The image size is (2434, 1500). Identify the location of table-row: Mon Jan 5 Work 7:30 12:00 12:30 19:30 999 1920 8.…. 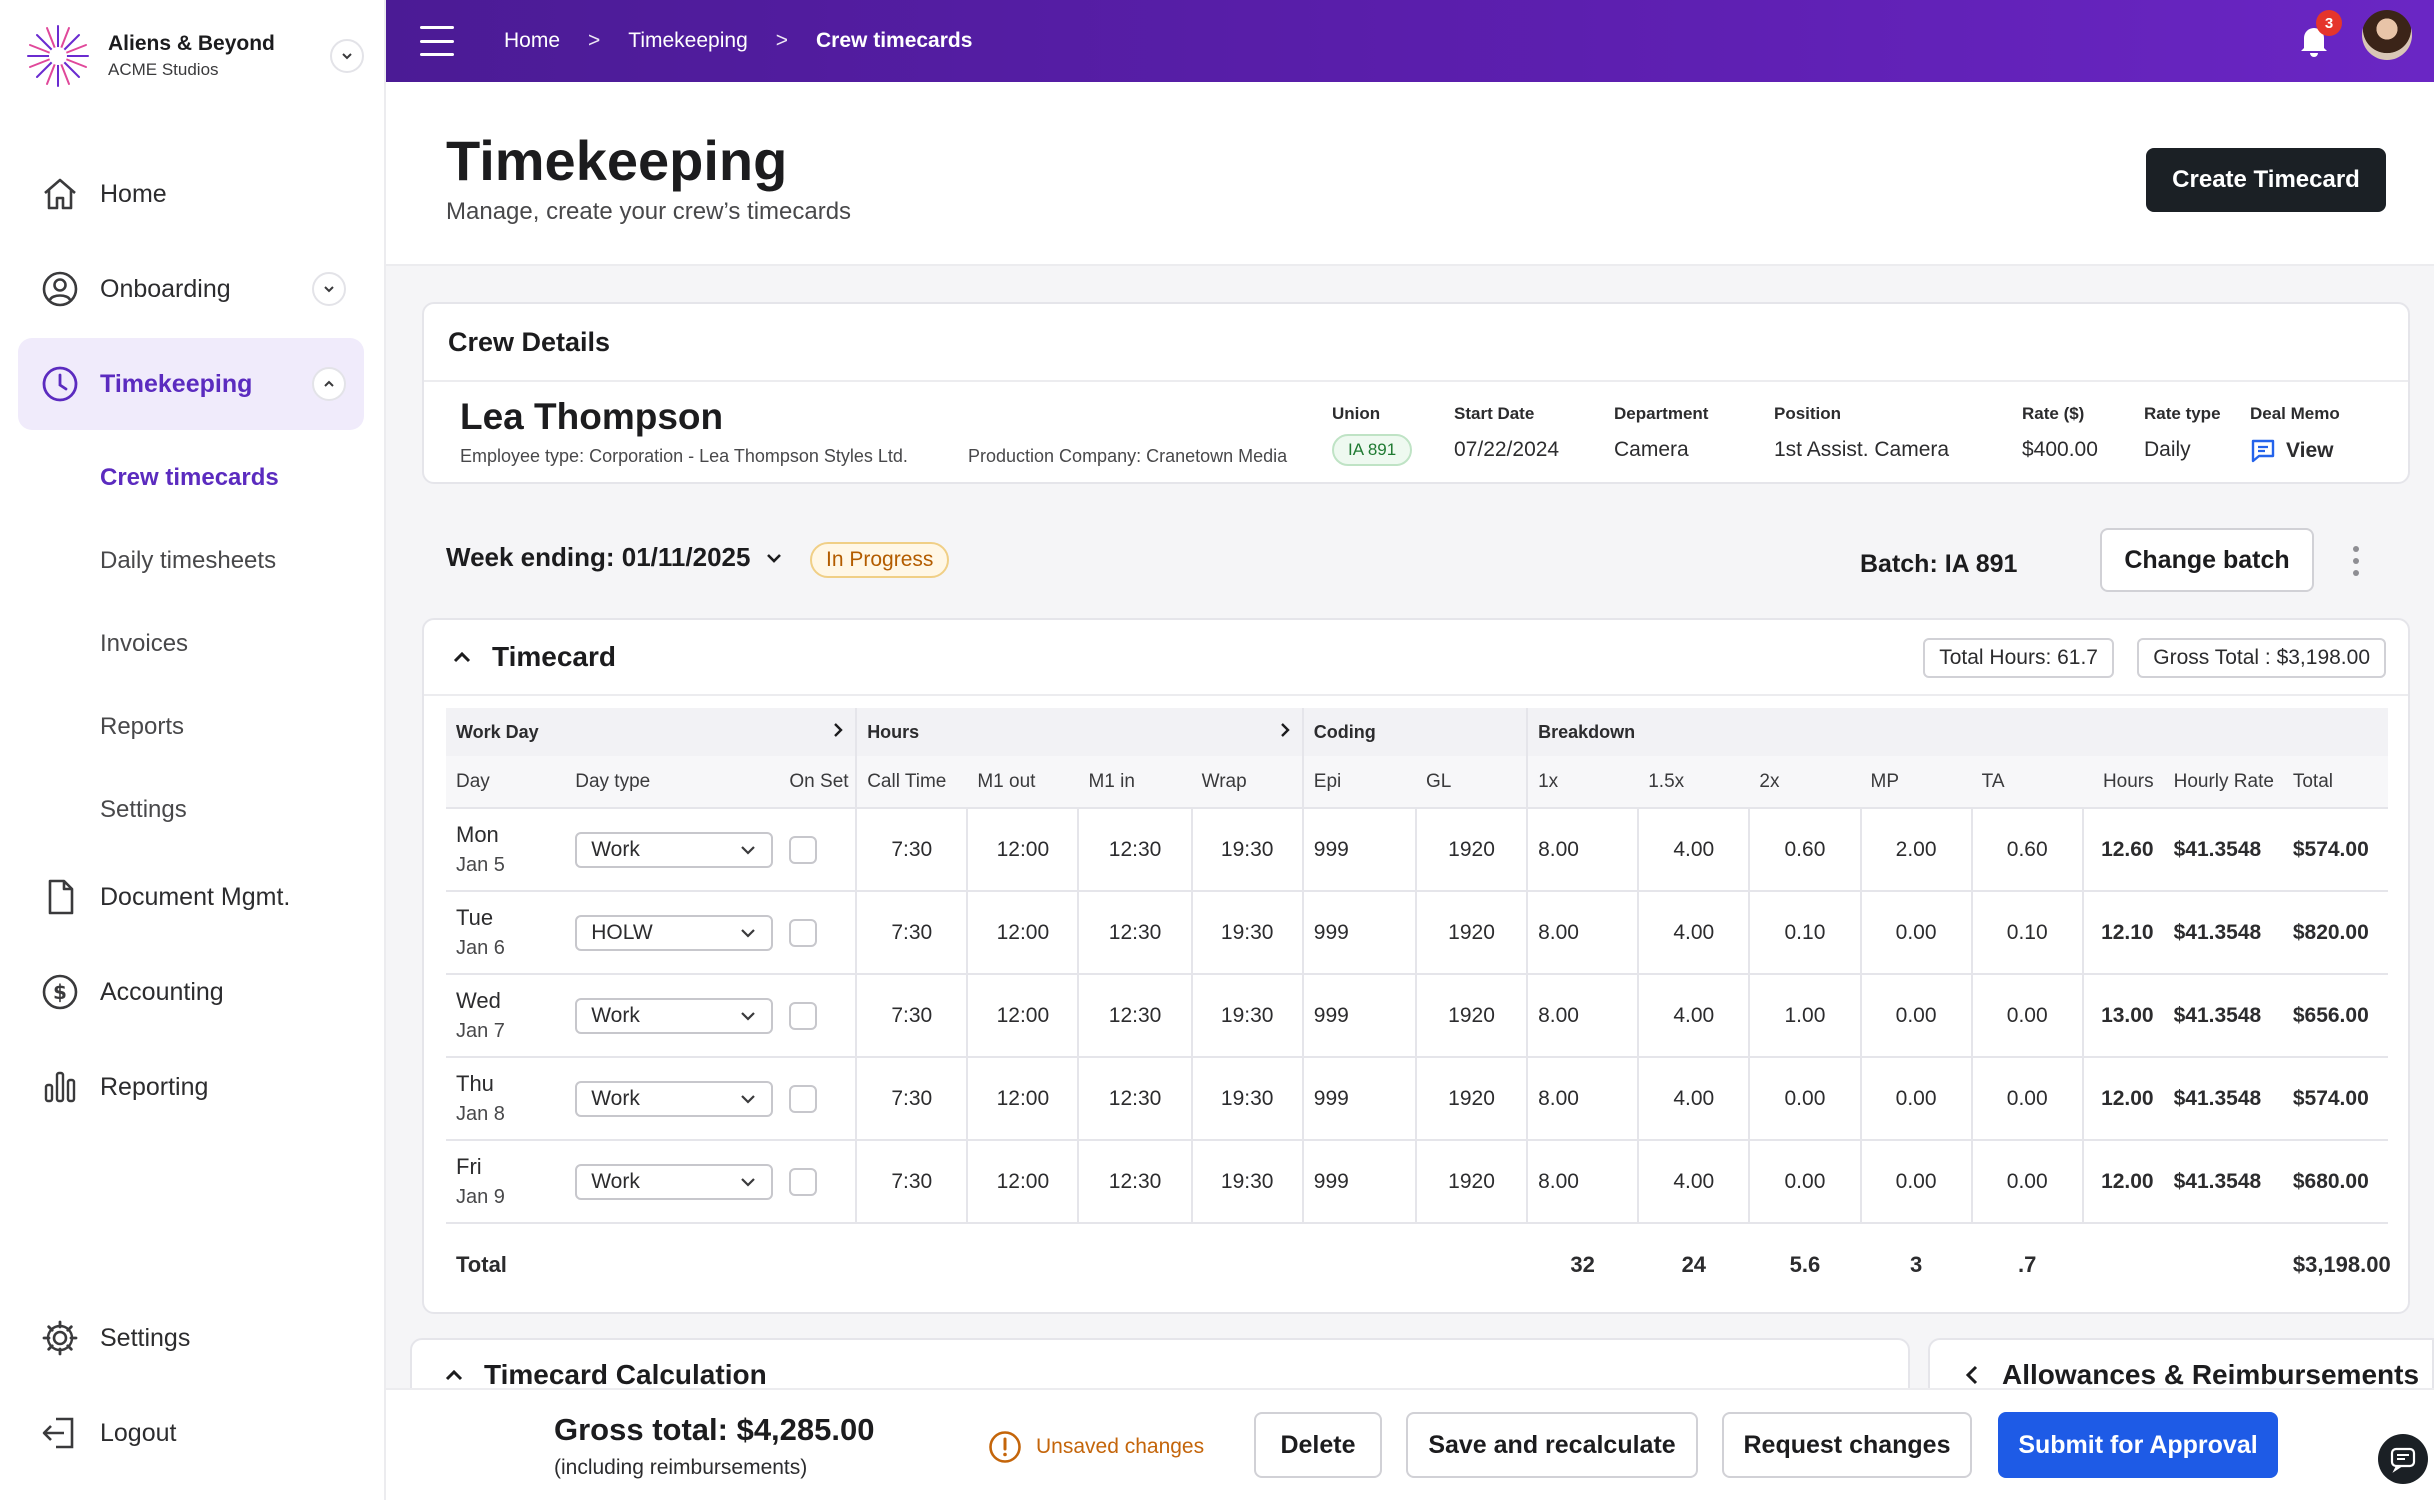
(1417, 850).